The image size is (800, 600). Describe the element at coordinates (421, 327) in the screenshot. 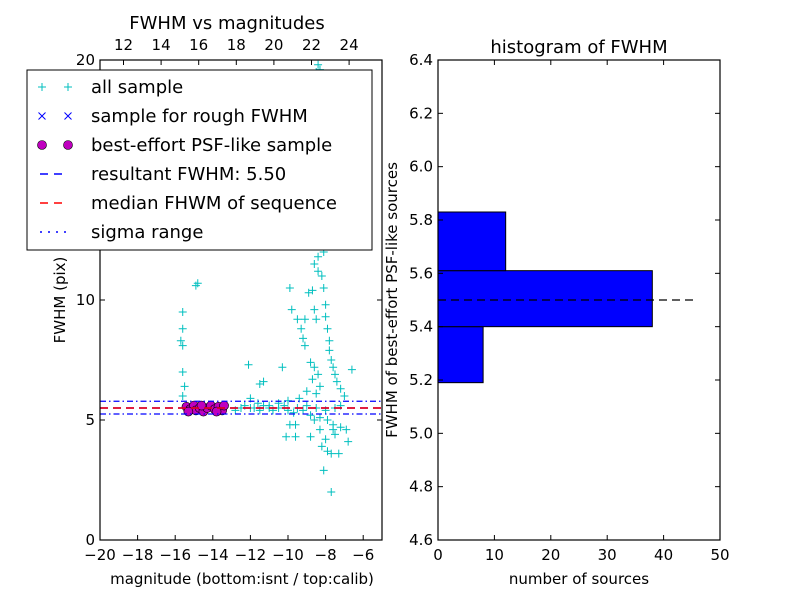

I see `y-tick-label: 5.4` at that location.